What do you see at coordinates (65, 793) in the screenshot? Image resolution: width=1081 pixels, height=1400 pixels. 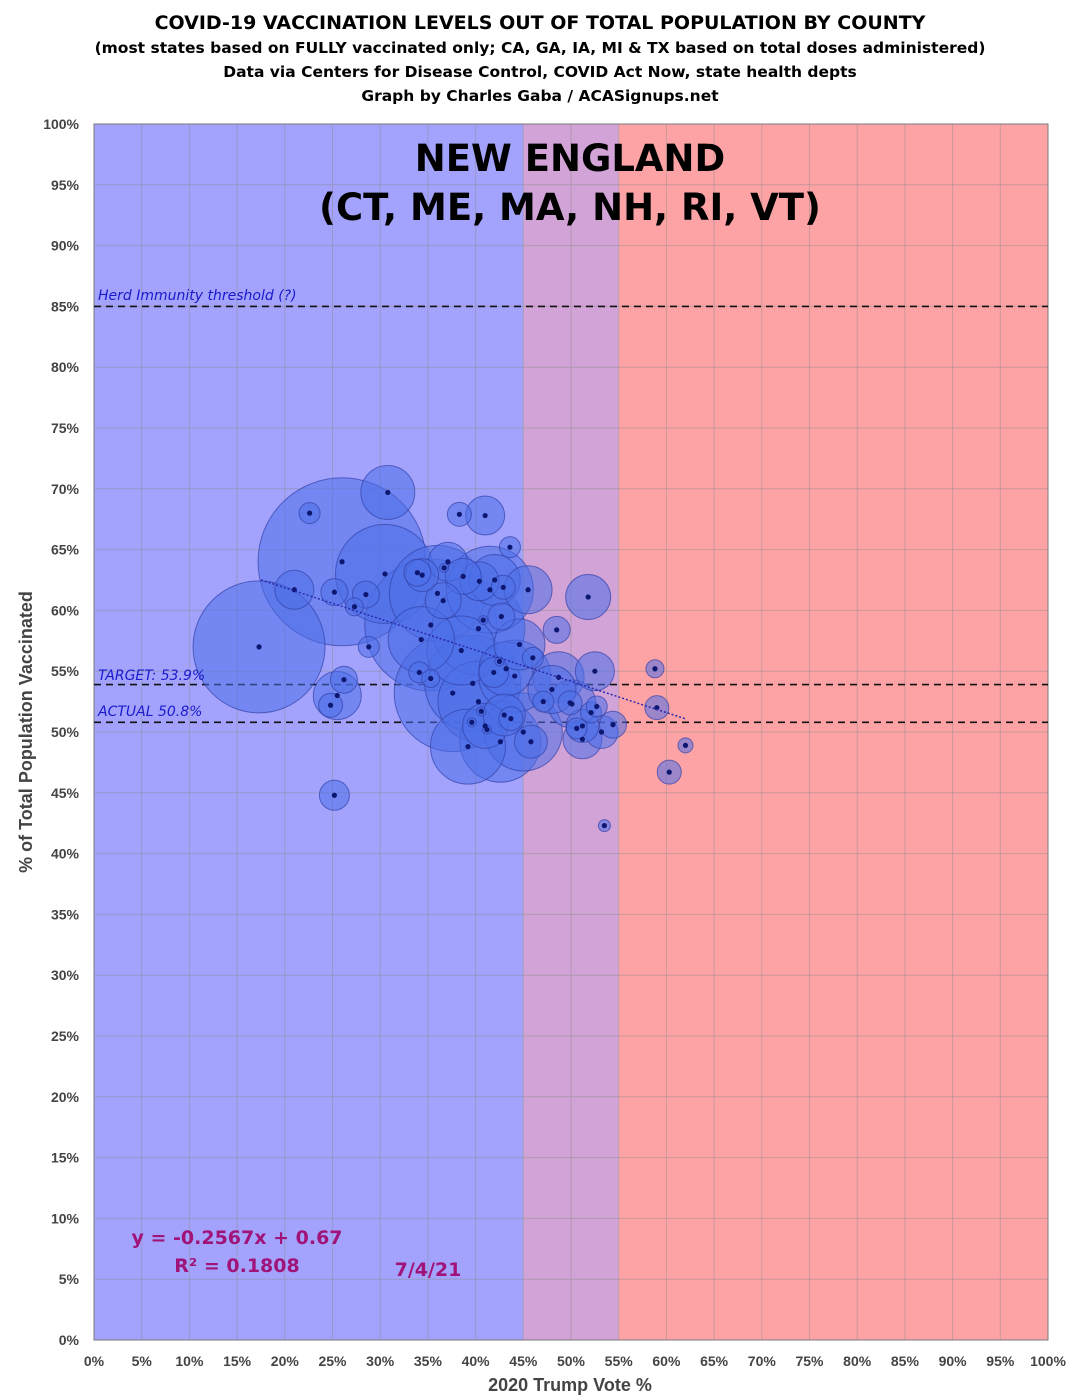 I see `y-tick-label: 45%` at bounding box center [65, 793].